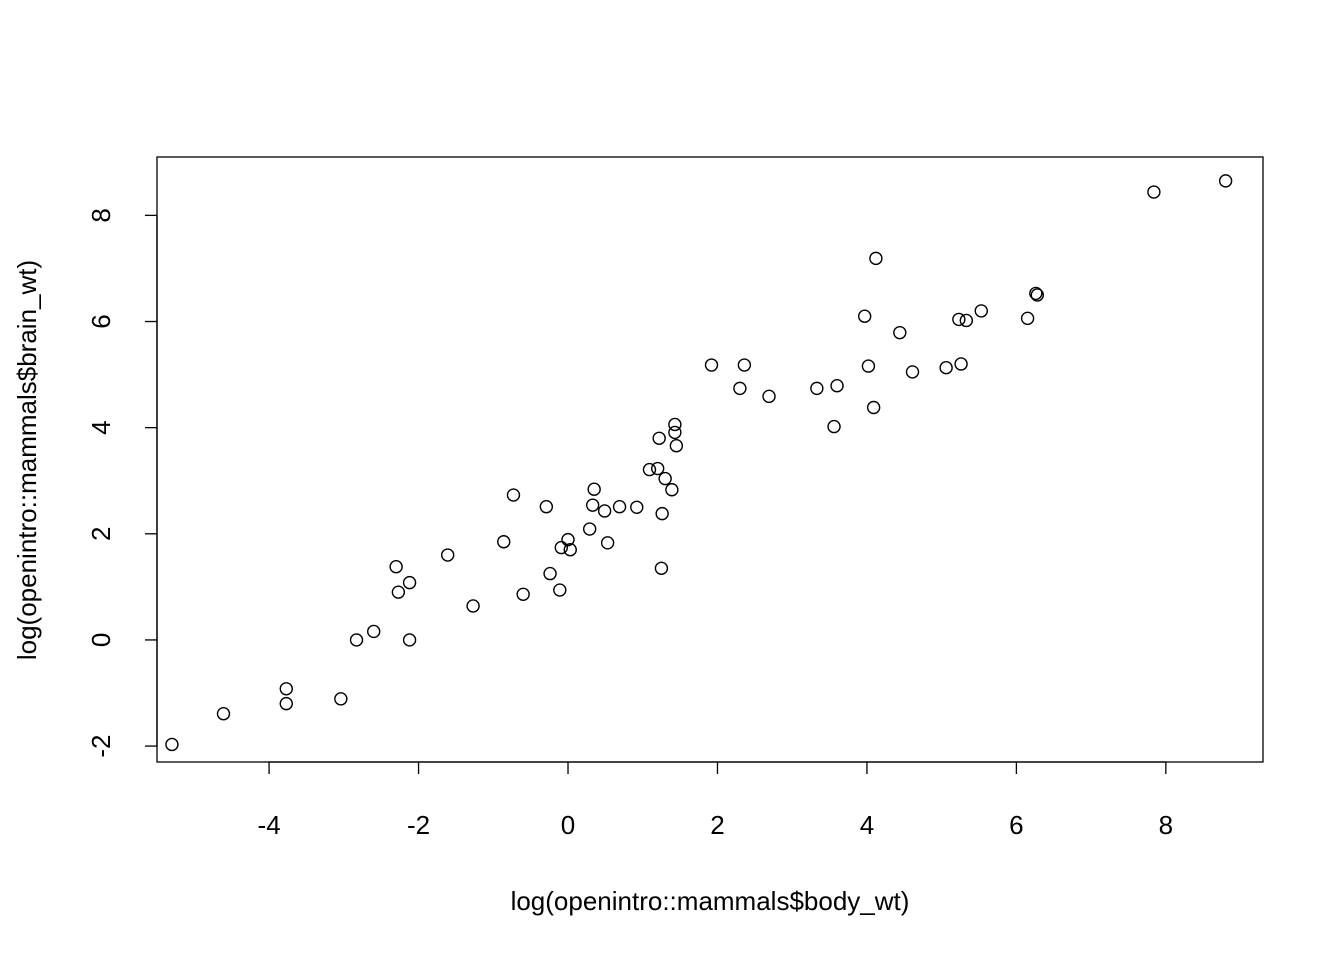 The width and height of the screenshot is (1344, 960). I want to click on x-tick-label: 6, so click(1016, 825).